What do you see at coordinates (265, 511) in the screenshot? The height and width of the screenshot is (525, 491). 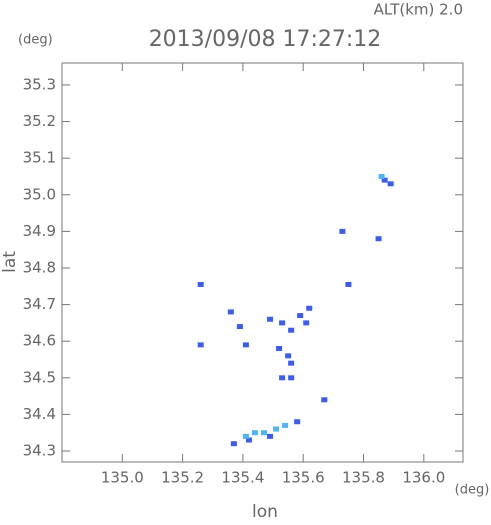 I see `x-axis-label: lon` at bounding box center [265, 511].